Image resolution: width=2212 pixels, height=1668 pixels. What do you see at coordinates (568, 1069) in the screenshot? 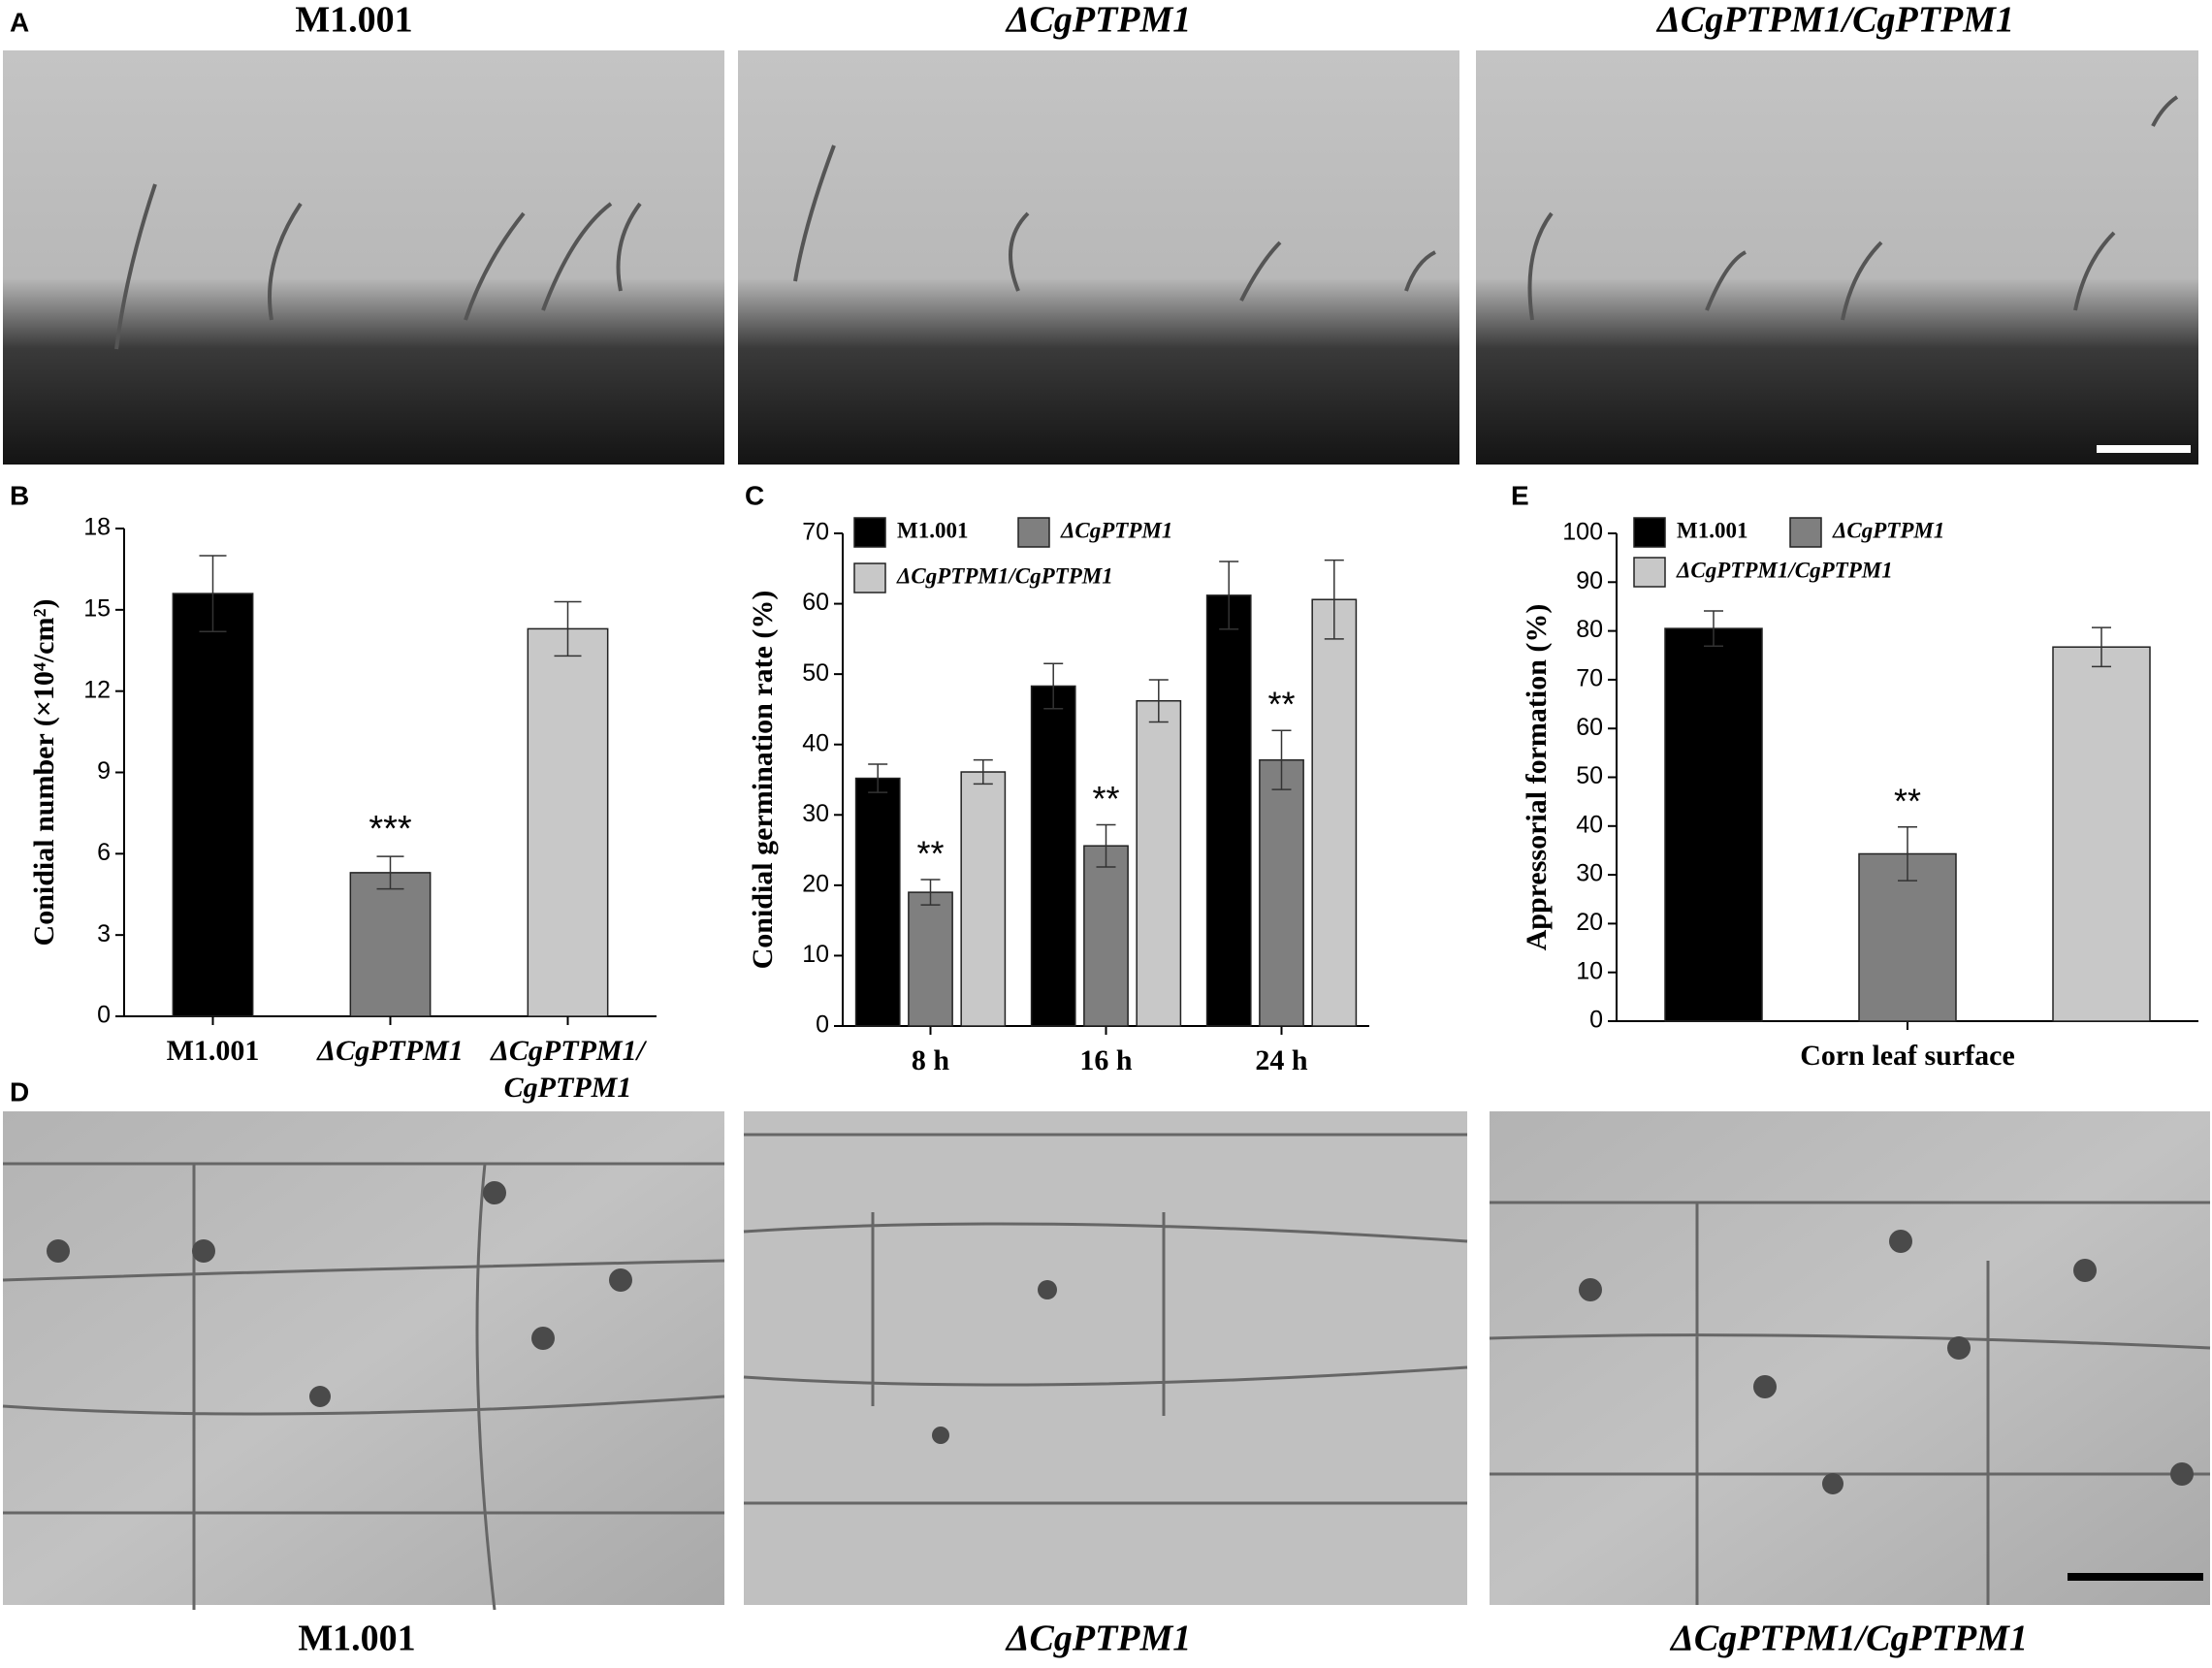
I see `x-tick-label: ΔCgPTPM1/CgPTPM1` at bounding box center [568, 1069].